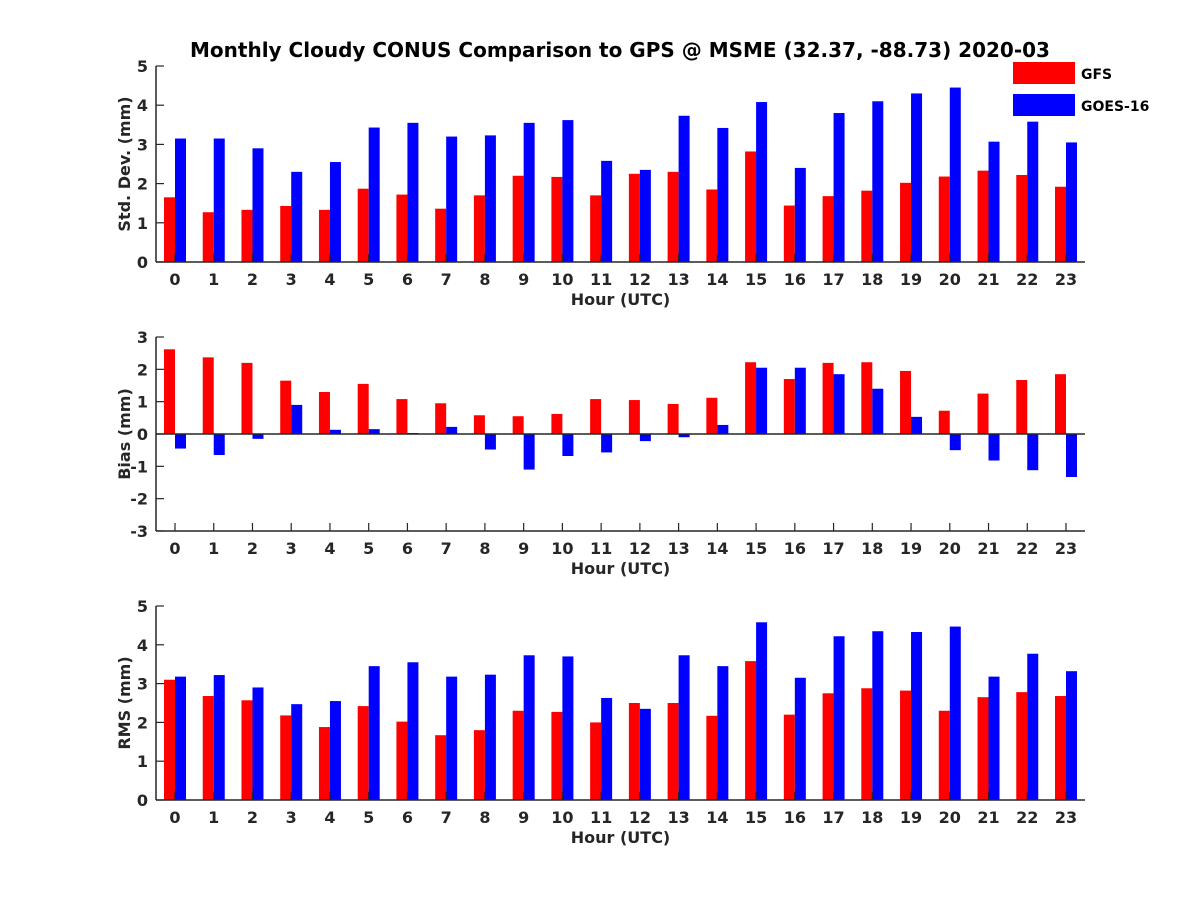 The height and width of the screenshot is (900, 1200). Describe the element at coordinates (1044, 73) in the screenshot. I see `legend-swatch-gfs` at that location.